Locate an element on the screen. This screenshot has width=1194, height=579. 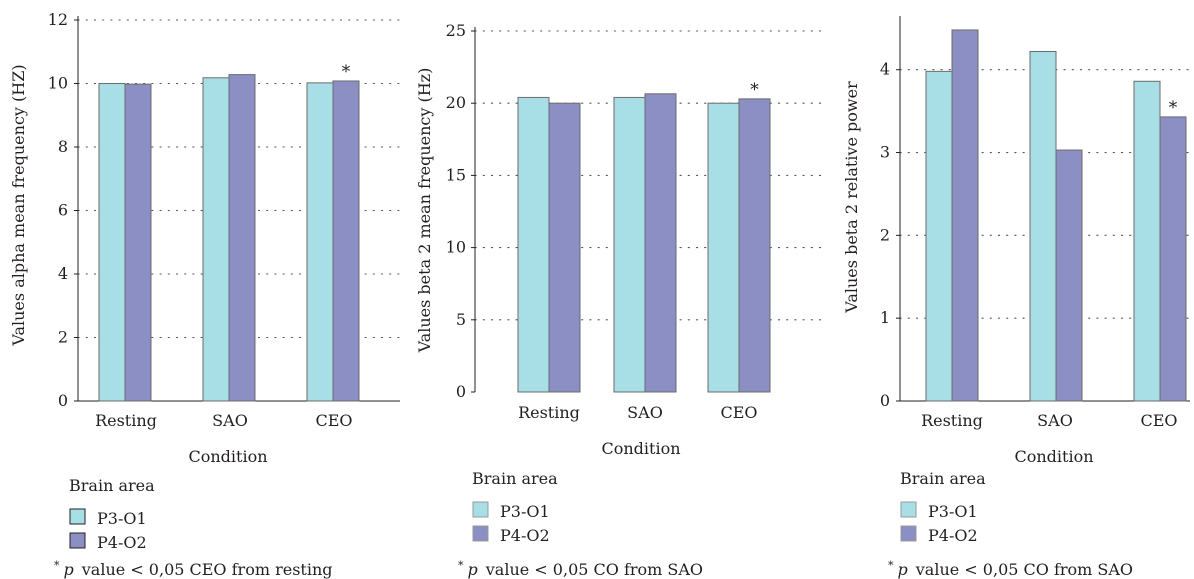
y-tick-label: 20 is located at coordinates (456, 102).